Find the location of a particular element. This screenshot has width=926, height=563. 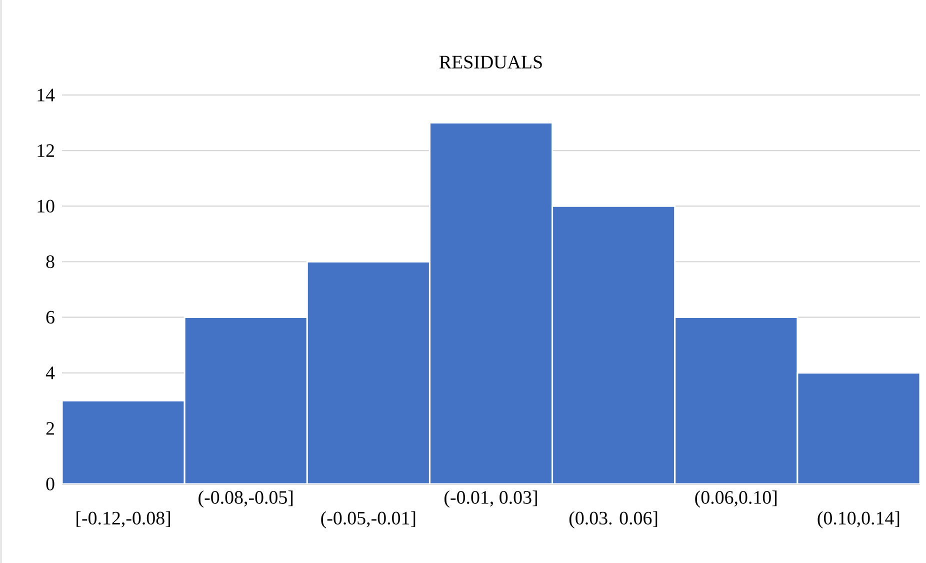

y-tick-label: 10 is located at coordinates (46, 206).